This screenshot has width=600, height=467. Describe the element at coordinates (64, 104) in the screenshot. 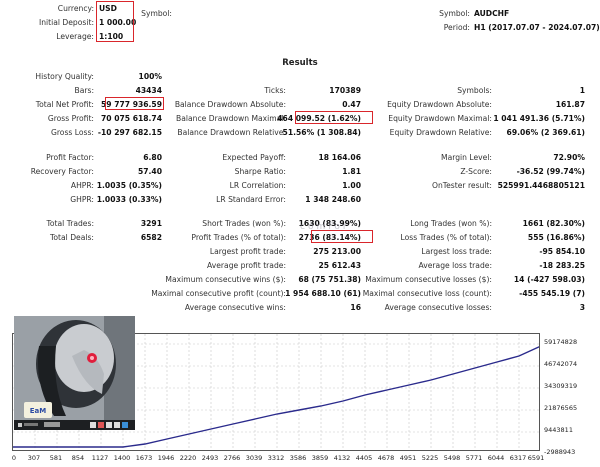

I see `total-net-profit-label: Total Net Profit:` at that location.